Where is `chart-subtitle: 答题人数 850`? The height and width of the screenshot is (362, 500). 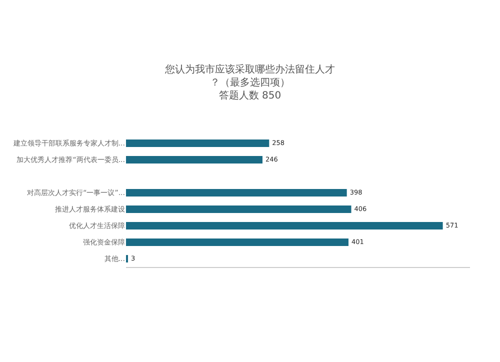
chart-subtitle: 答题人数 850 is located at coordinates (250, 95).